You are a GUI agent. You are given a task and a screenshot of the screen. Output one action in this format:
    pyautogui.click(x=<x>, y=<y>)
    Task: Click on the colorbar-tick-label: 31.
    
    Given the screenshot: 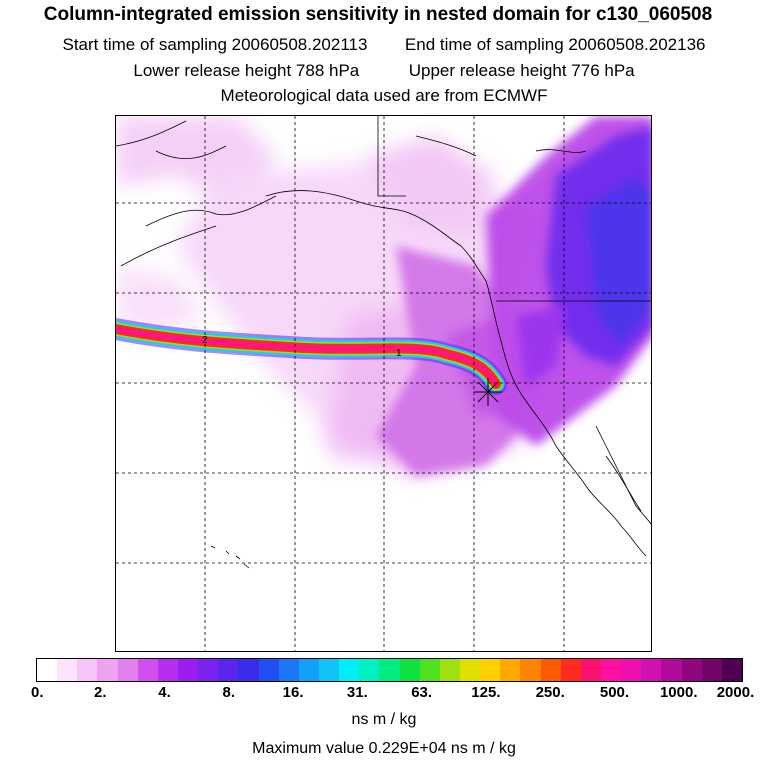 What is the action you would take?
    pyautogui.click(x=357, y=692)
    